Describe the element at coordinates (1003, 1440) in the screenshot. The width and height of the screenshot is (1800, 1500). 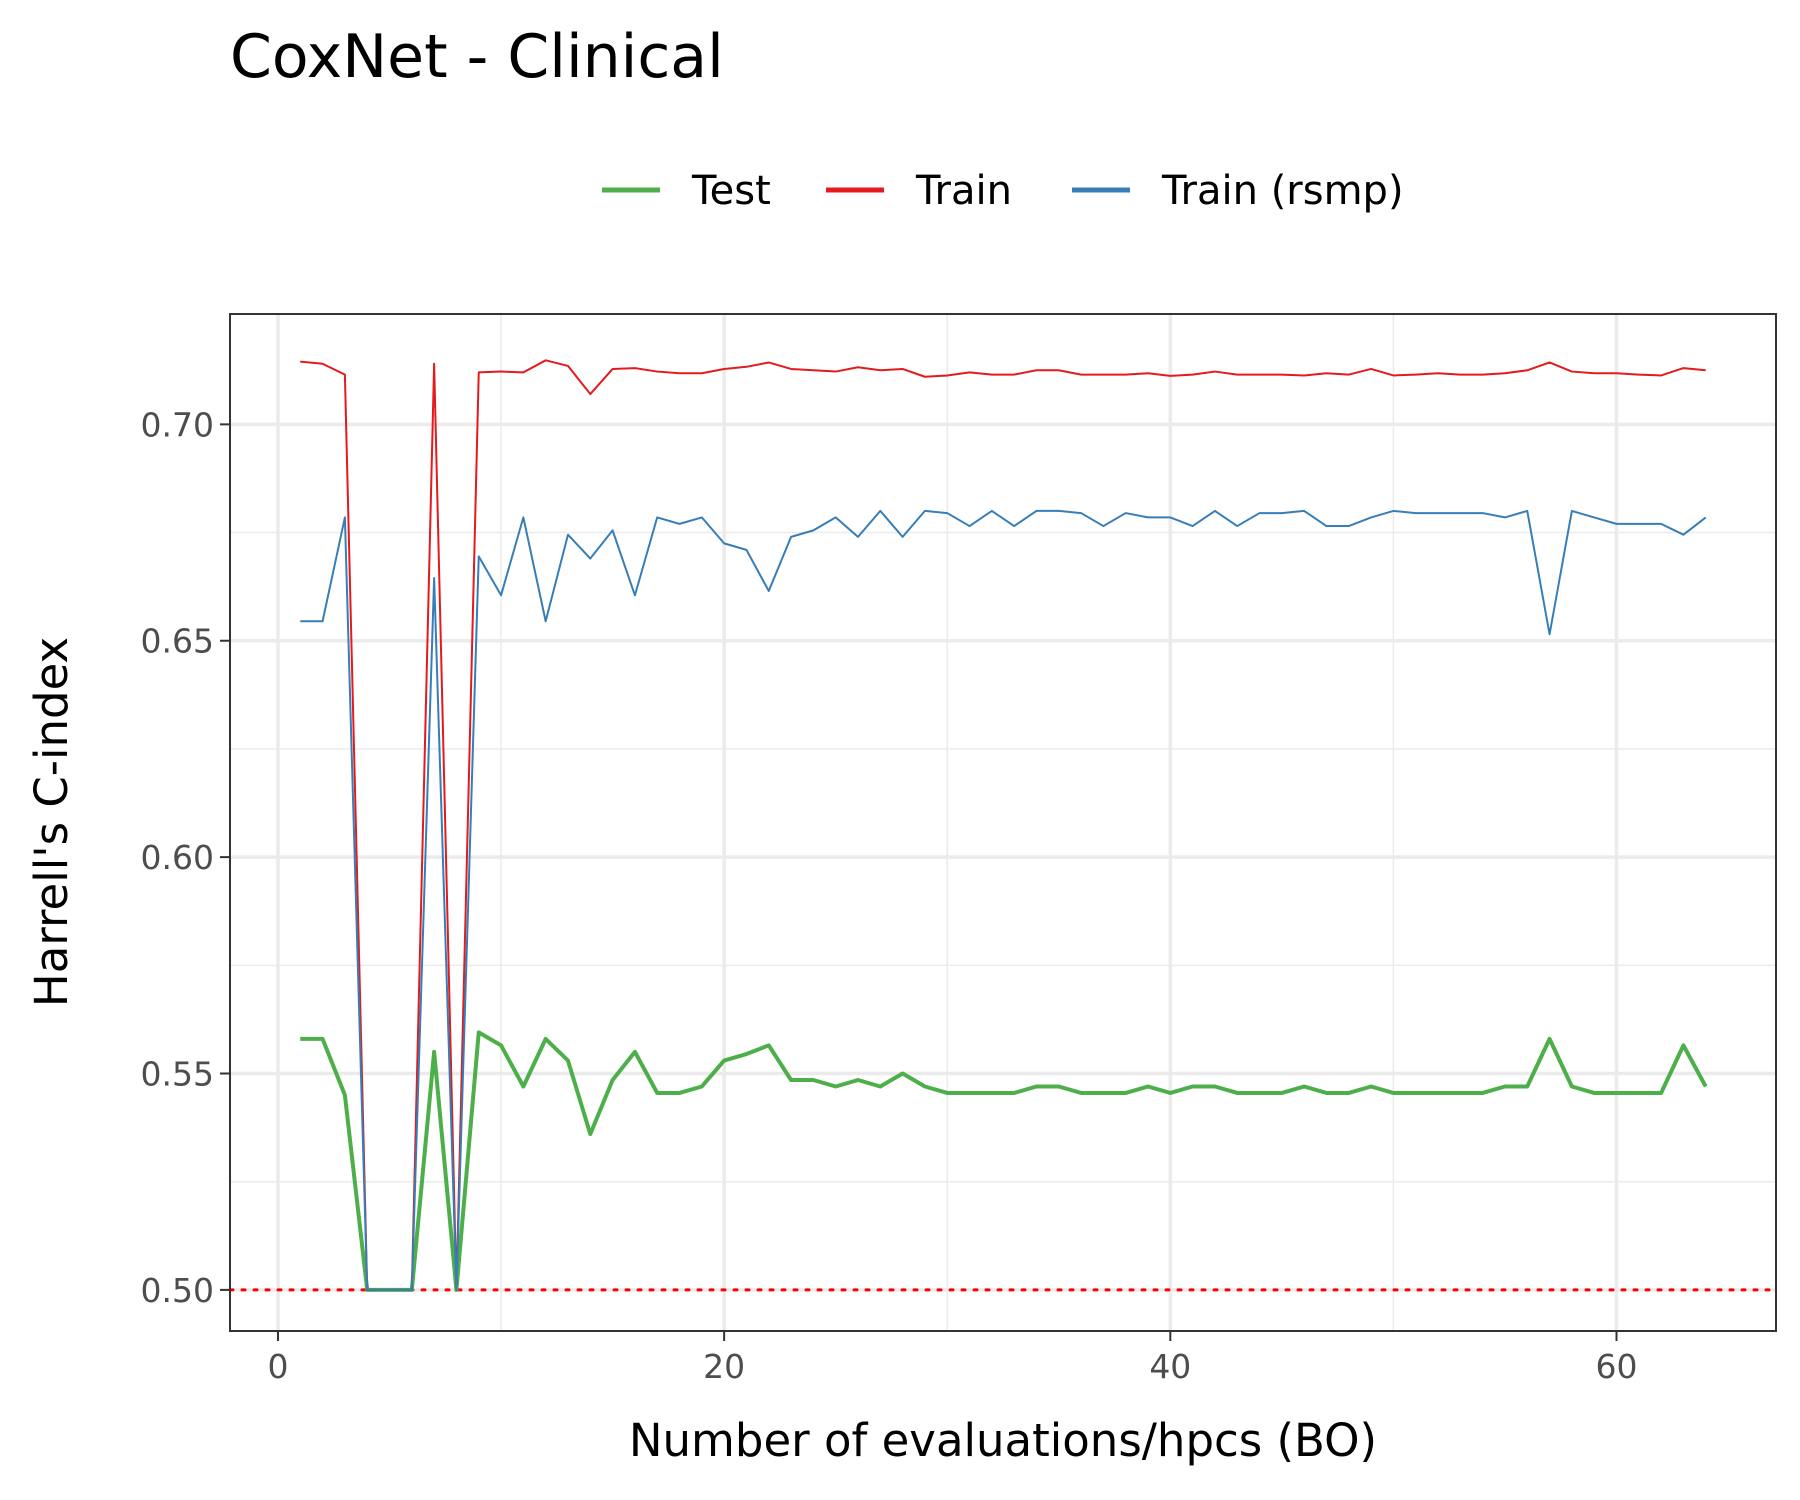
I see `x-axis-title: Number of evaluations/hpcs (BO)` at that location.